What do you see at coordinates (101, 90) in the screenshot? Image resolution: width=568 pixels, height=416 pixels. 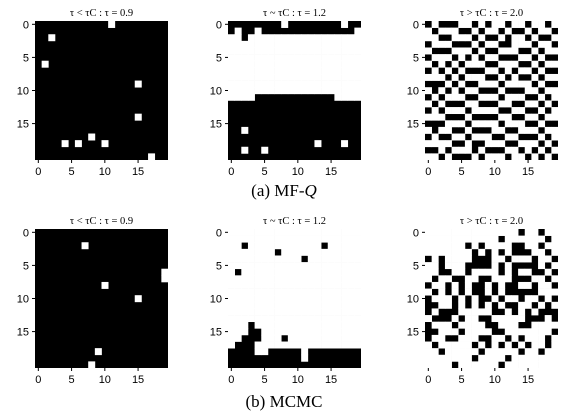 I see `lattice-background` at bounding box center [101, 90].